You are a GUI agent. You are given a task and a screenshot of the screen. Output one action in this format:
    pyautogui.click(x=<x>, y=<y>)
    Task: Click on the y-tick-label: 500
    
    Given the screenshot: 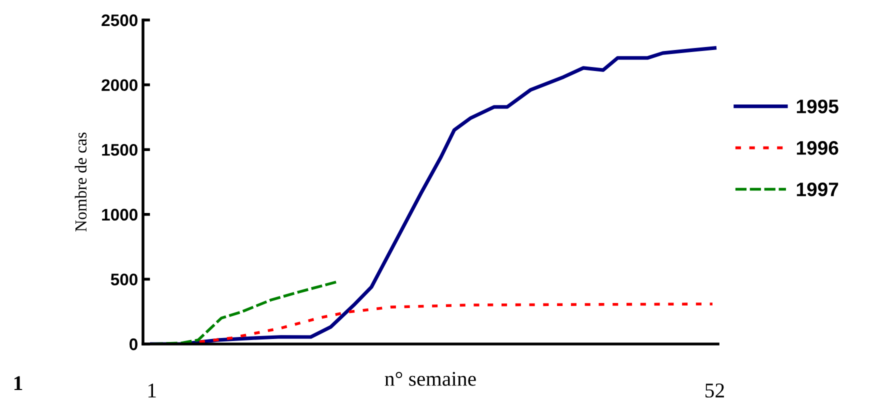 What is the action you would take?
    pyautogui.click(x=124, y=280)
    